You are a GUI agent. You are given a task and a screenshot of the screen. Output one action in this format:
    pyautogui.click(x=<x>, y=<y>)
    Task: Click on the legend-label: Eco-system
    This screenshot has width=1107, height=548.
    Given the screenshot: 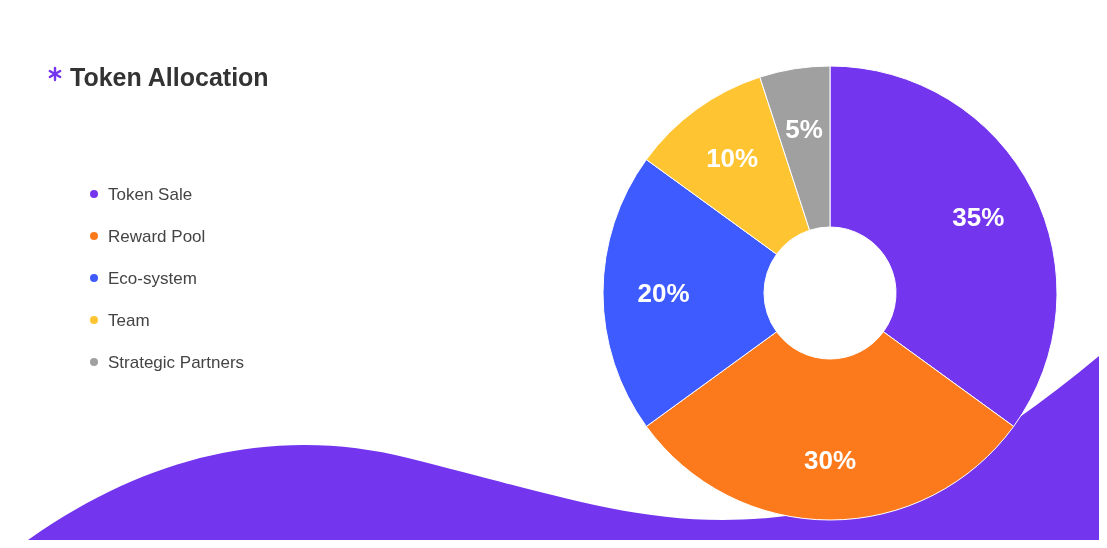 What is the action you would take?
    pyautogui.click(x=152, y=278)
    